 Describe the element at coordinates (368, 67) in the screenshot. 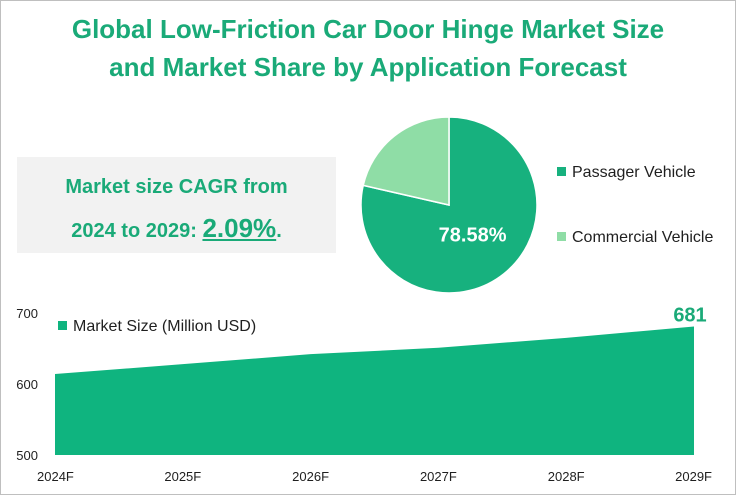

I see `title-line-2: and Market Share by Application Forecast` at that location.